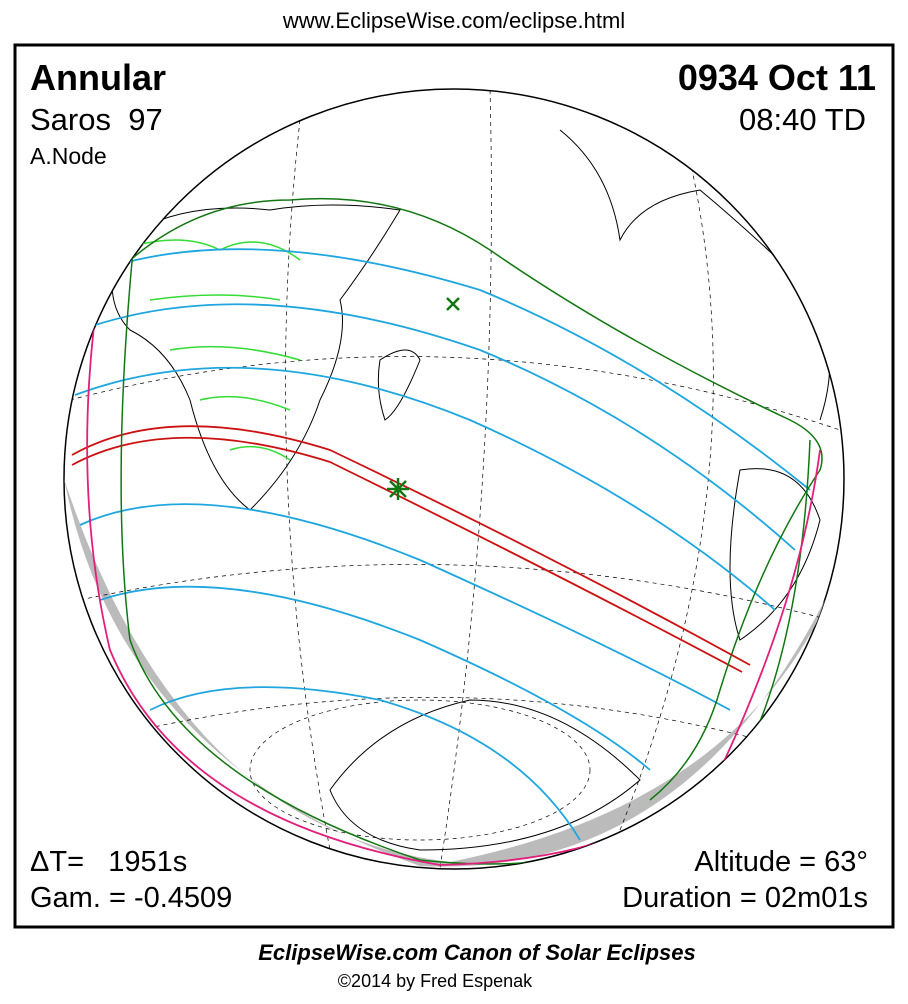 The height and width of the screenshot is (1004, 908). Describe the element at coordinates (131, 898) in the screenshot. I see `gamma: Gam. = -0.4509` at that location.